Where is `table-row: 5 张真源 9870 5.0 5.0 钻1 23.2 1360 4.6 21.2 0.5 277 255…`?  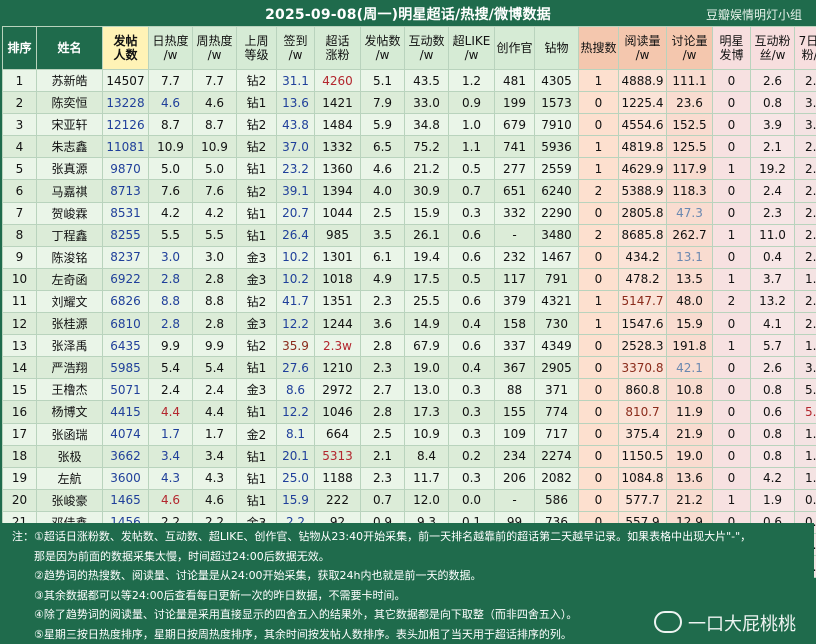
table-row: 5 张真源 9870 5.0 5.0 钻1 23.2 1360 4.6 21.2 0.5 277 255… is located at coordinates (409, 169).